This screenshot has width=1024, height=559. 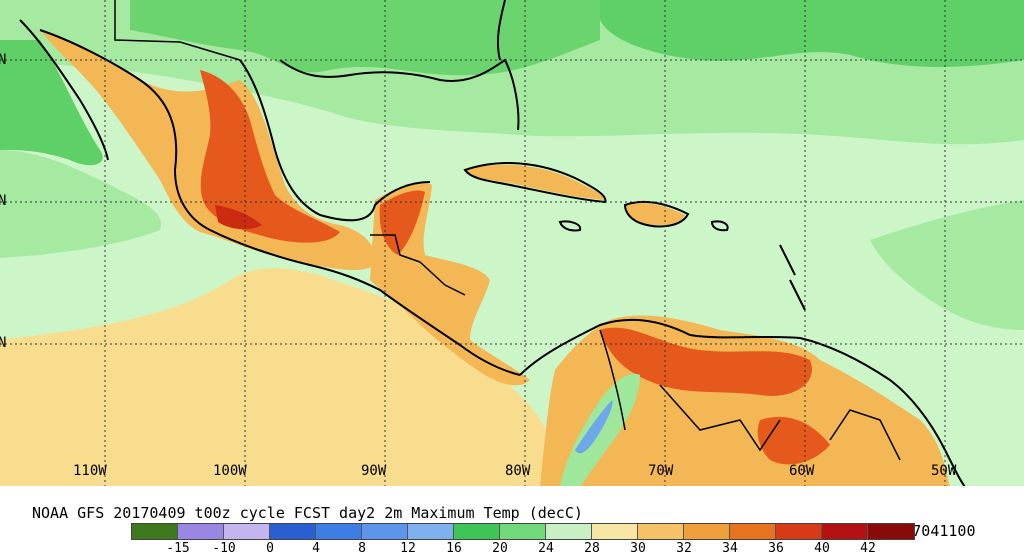 I want to click on lon-label-90w: 90W, so click(x=374, y=471).